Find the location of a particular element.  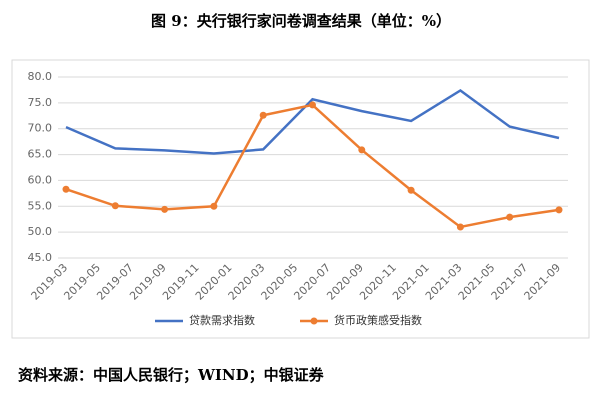

y-tick-label: 65.0 is located at coordinates (40, 154).